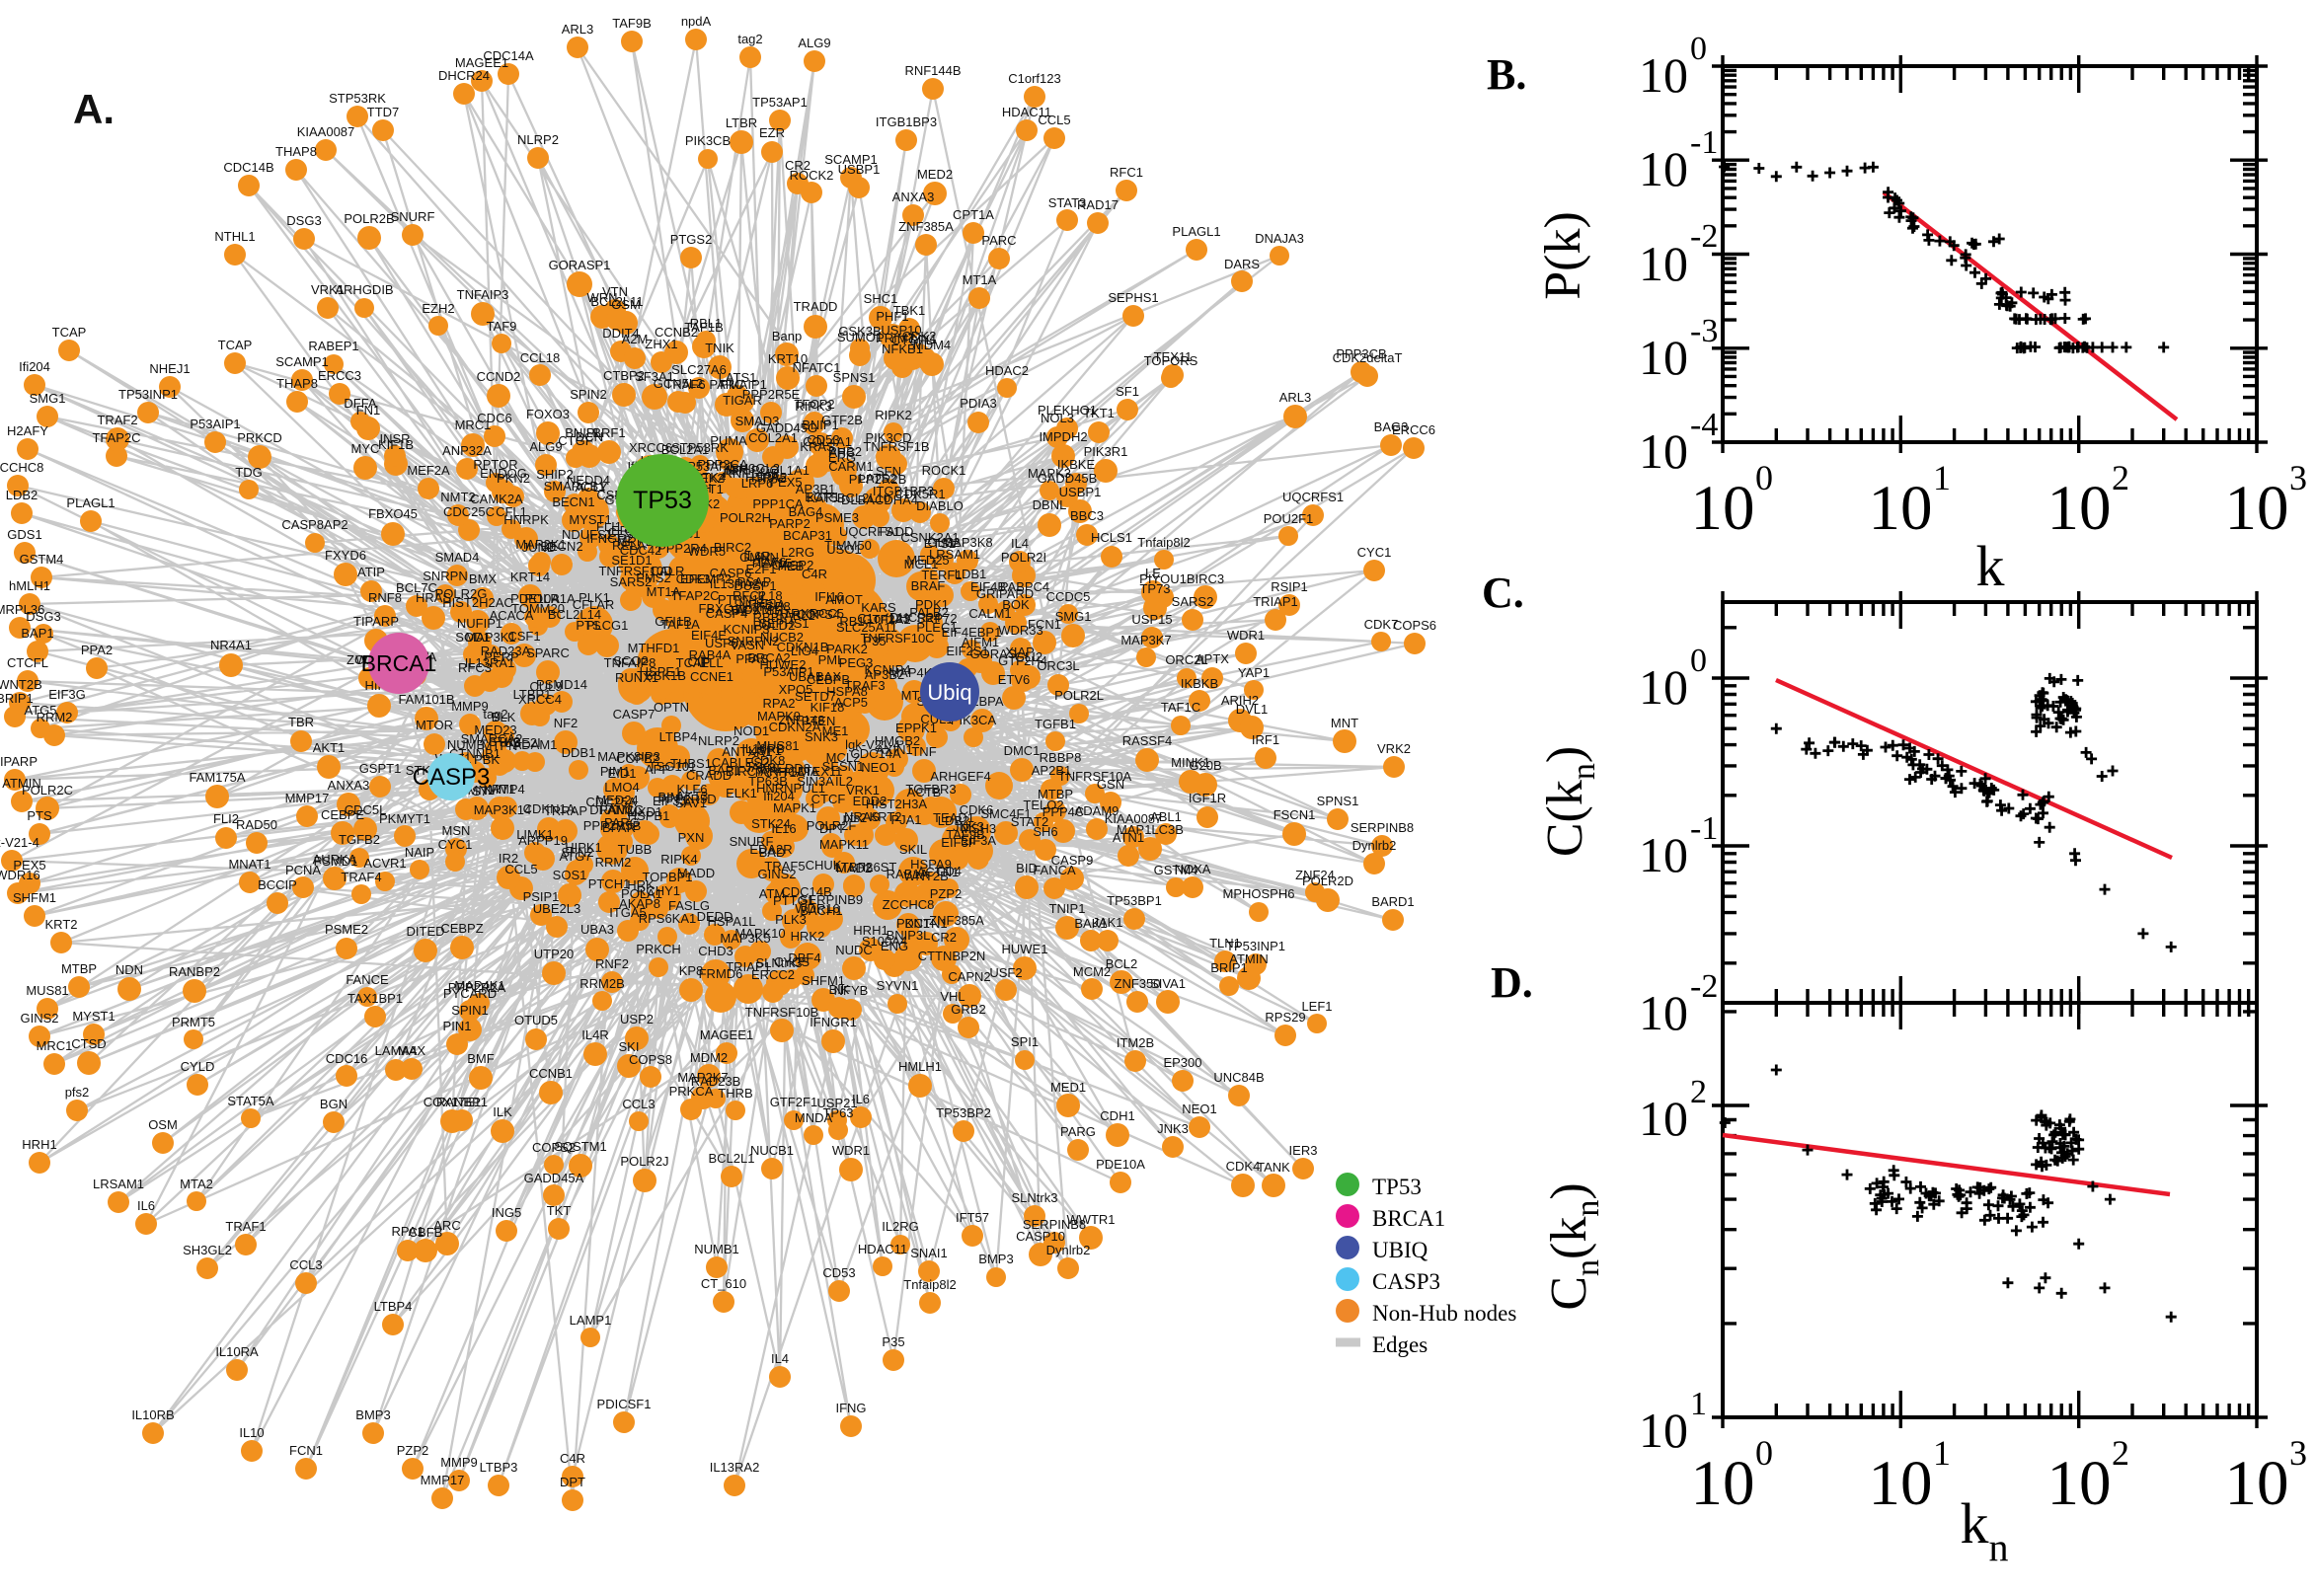  Describe the element at coordinates (1079, 695) in the screenshot. I see `svg-text: POLR2L` at that location.